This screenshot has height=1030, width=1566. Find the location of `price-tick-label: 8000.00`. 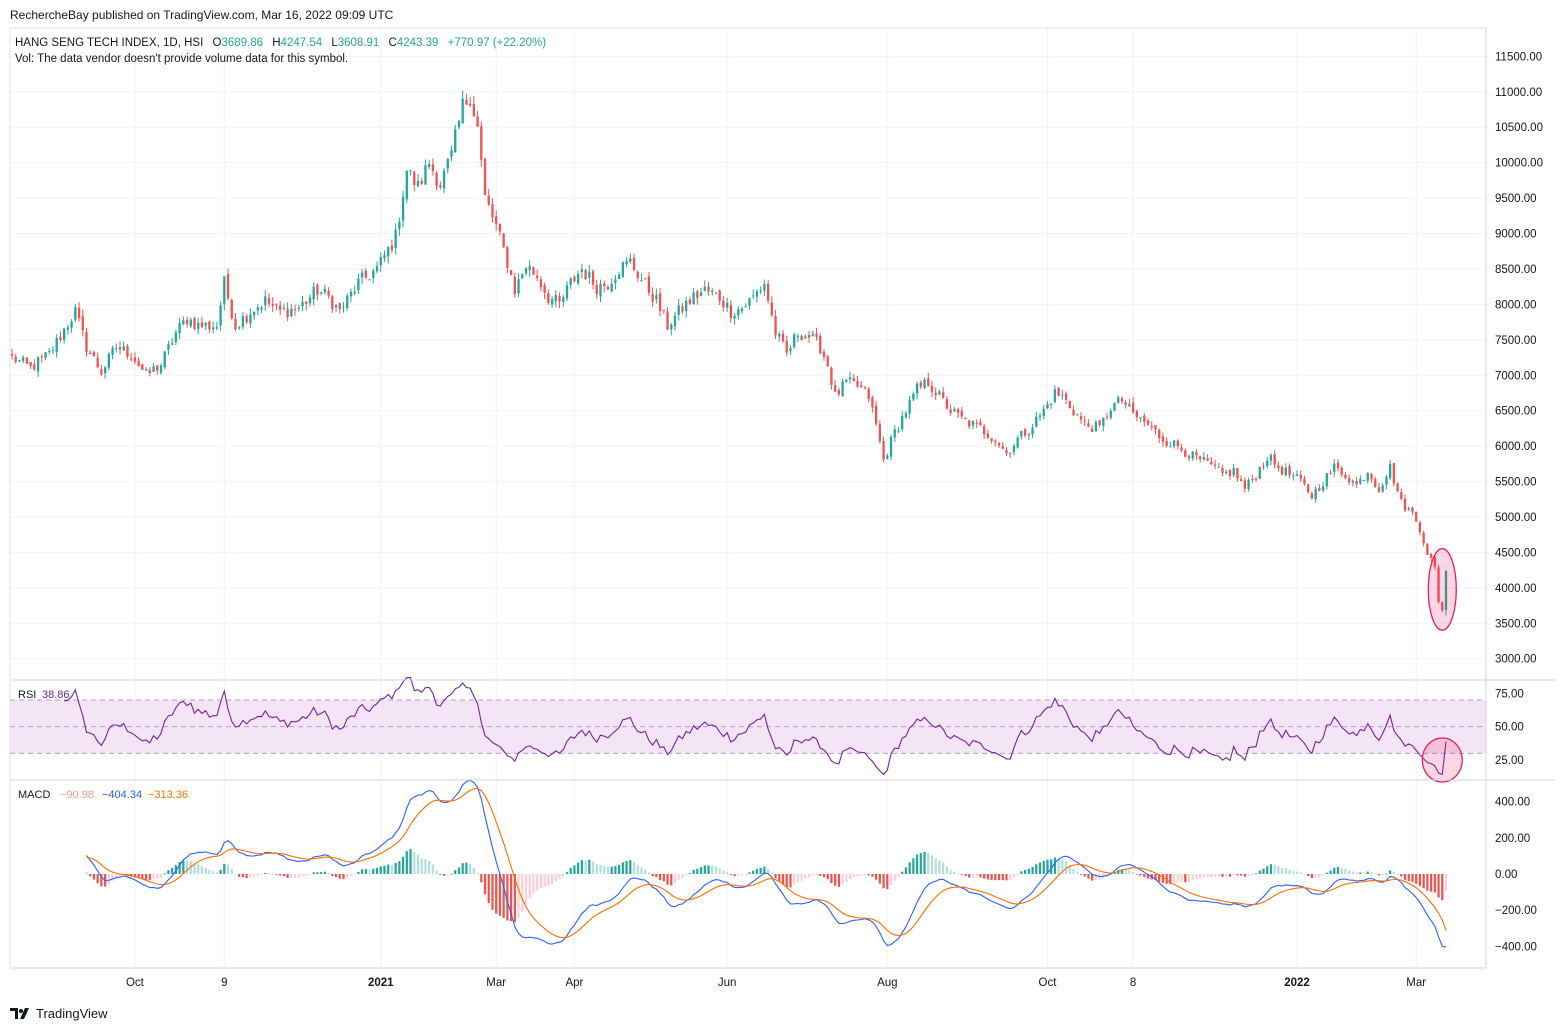

price-tick-label: 8000.00 is located at coordinates (1516, 305).